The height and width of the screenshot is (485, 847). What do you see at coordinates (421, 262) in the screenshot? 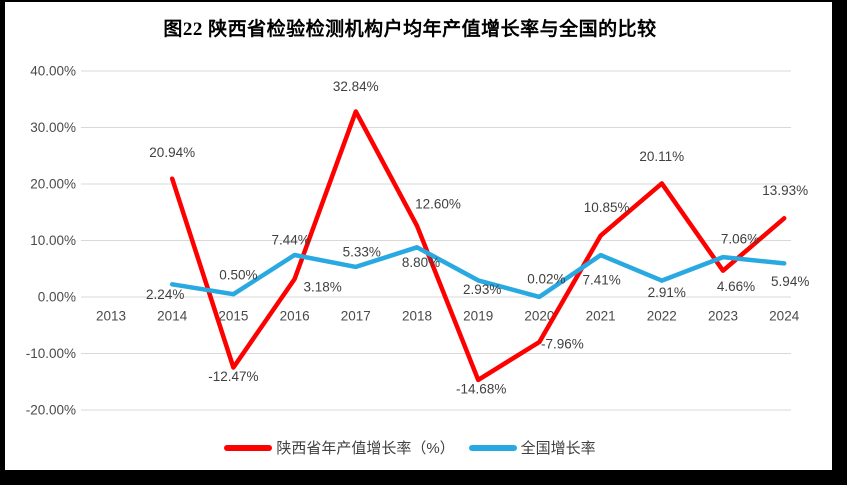
I see `data-label: 8.80%` at bounding box center [421, 262].